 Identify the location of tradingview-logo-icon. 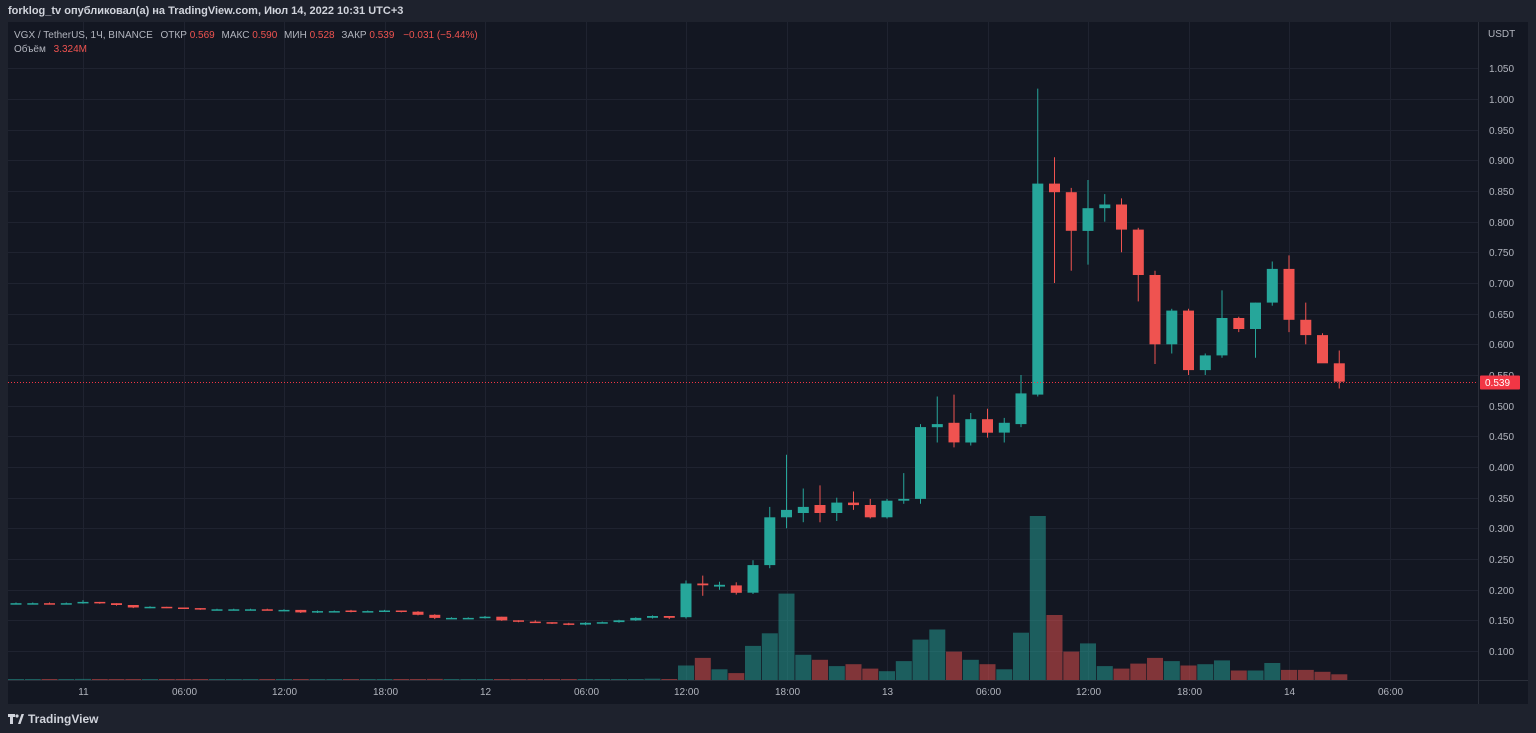
(16, 719).